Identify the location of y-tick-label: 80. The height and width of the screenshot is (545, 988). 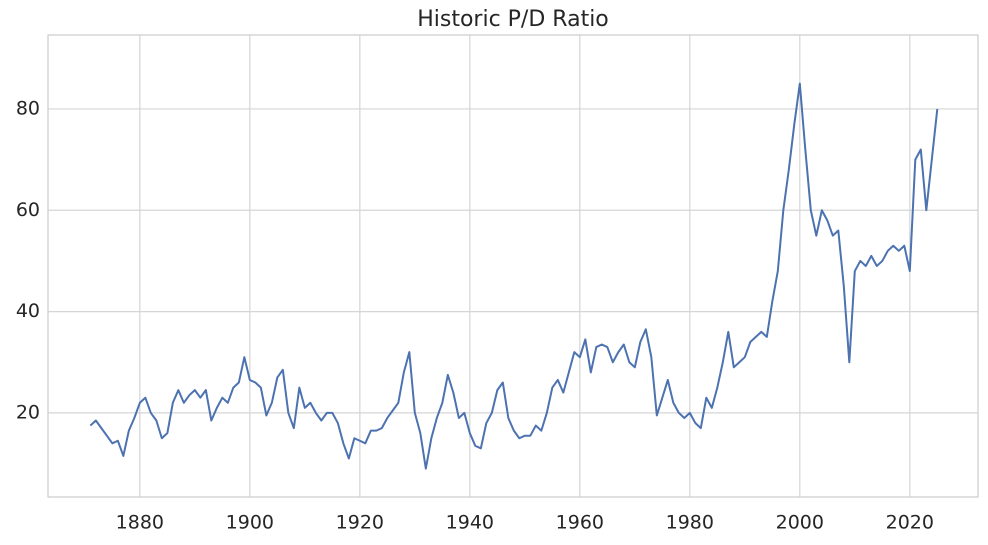
(28, 108).